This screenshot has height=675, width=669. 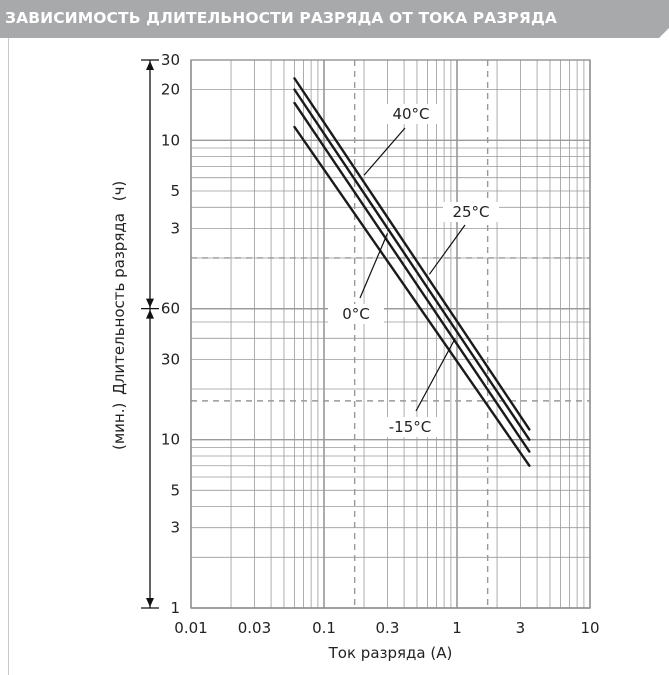 What do you see at coordinates (175, 528) in the screenshot?
I see `y-tick-label-minutes: 3` at bounding box center [175, 528].